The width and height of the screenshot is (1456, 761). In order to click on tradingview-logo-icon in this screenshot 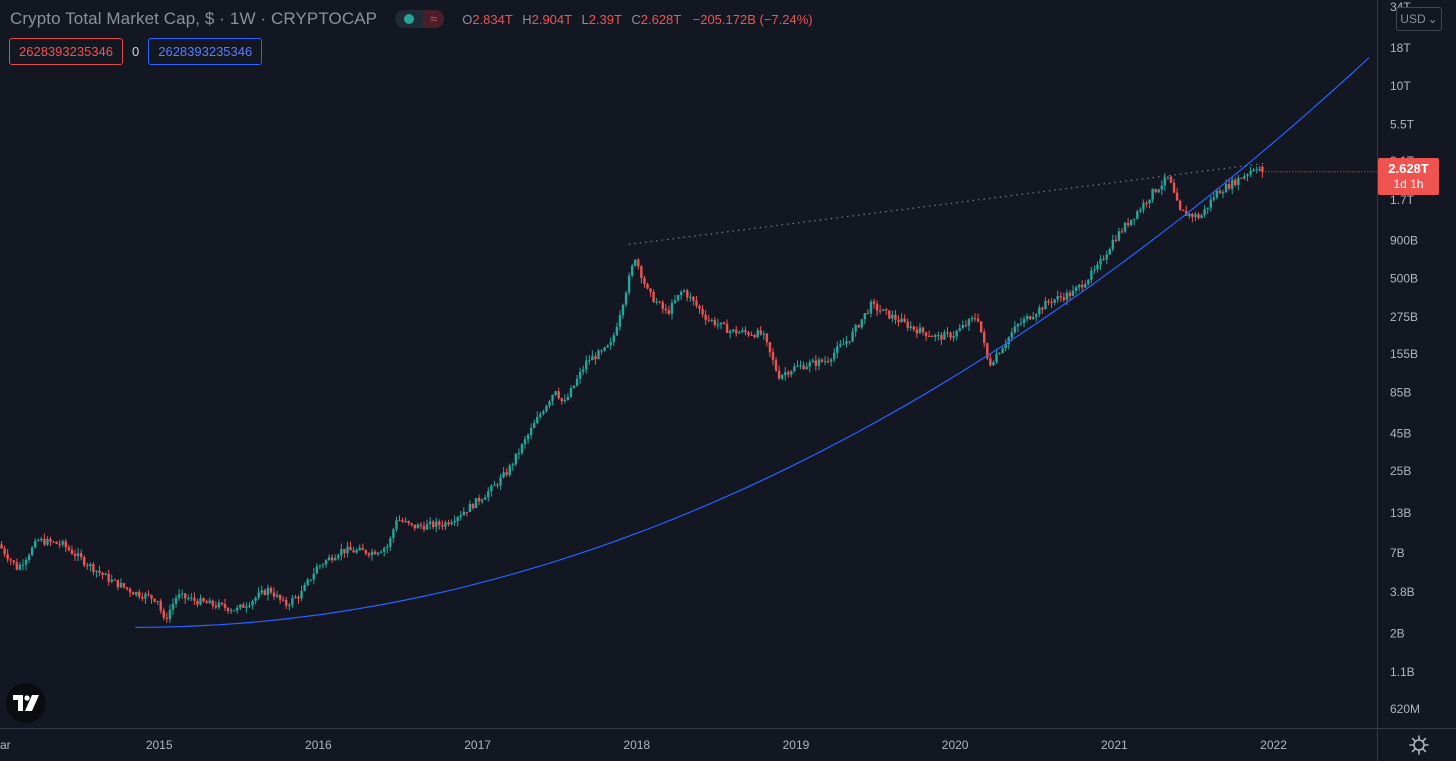, I will do `click(26, 703)`.